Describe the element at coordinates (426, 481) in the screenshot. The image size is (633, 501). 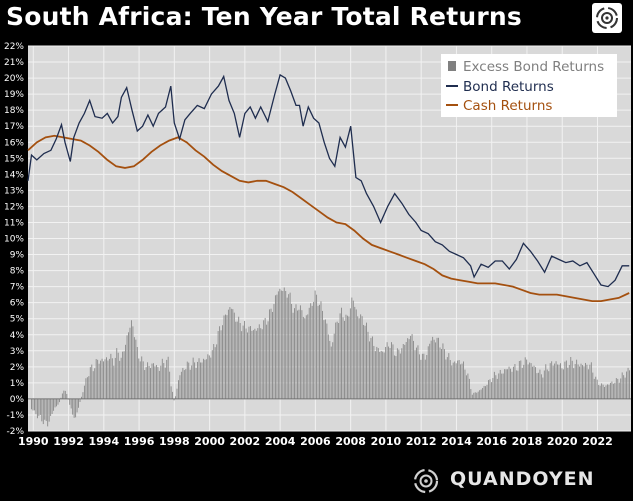
I see `quandoyen-logo-icon` at that location.